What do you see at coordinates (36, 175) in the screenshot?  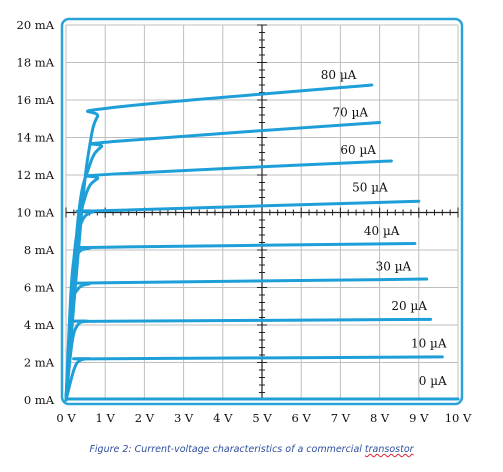 I see `y-tick-label: 12 mA` at bounding box center [36, 175].